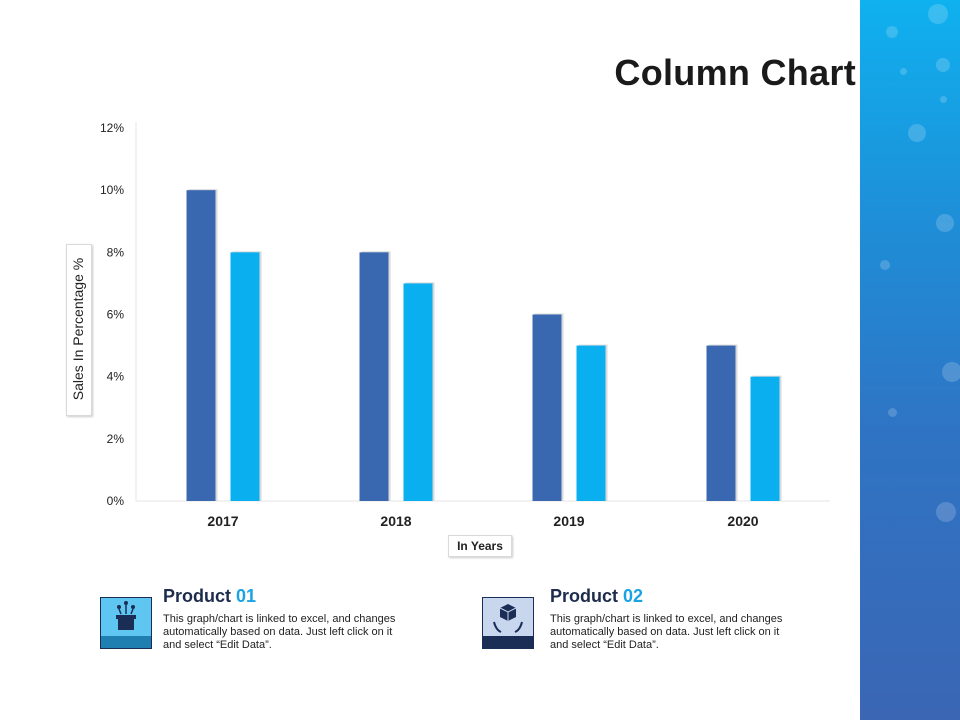 The image size is (960, 720). Describe the element at coordinates (210, 596) in the screenshot. I see `product-01-title: Product 01` at that location.